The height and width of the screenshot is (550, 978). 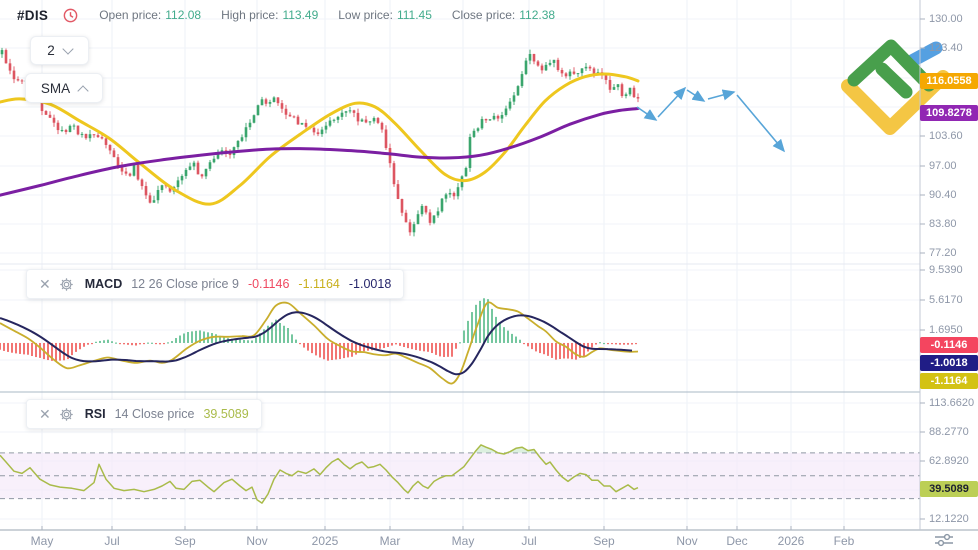 I want to click on high-price-field: High price: 113.49, so click(x=269, y=15).